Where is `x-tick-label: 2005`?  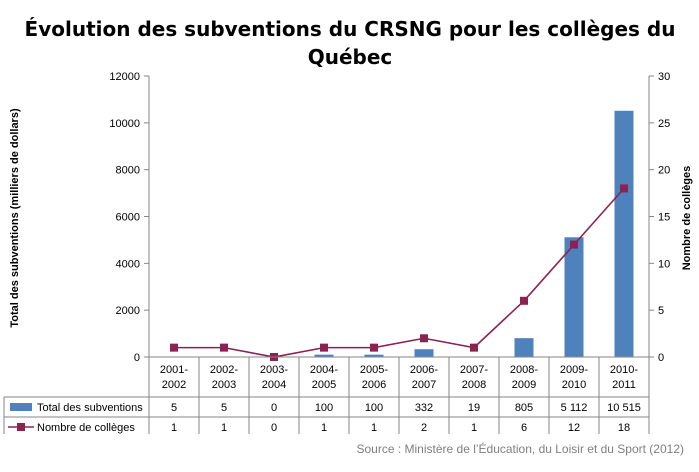
x-tick-label: 2005 is located at coordinates (324, 385).